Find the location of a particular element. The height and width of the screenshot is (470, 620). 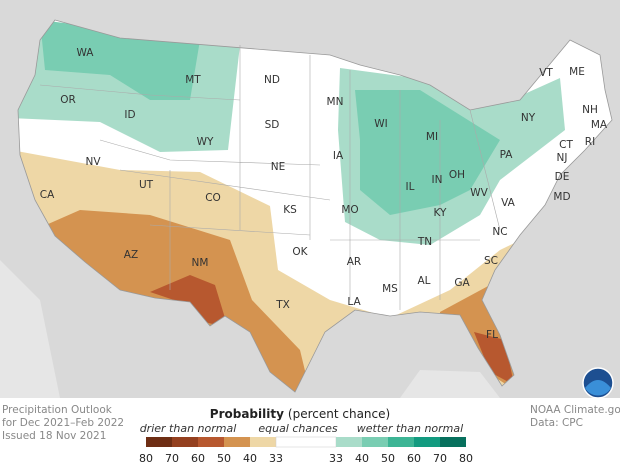

footer-left: for Dec 2021–Feb 2022 is located at coordinates (63, 423).